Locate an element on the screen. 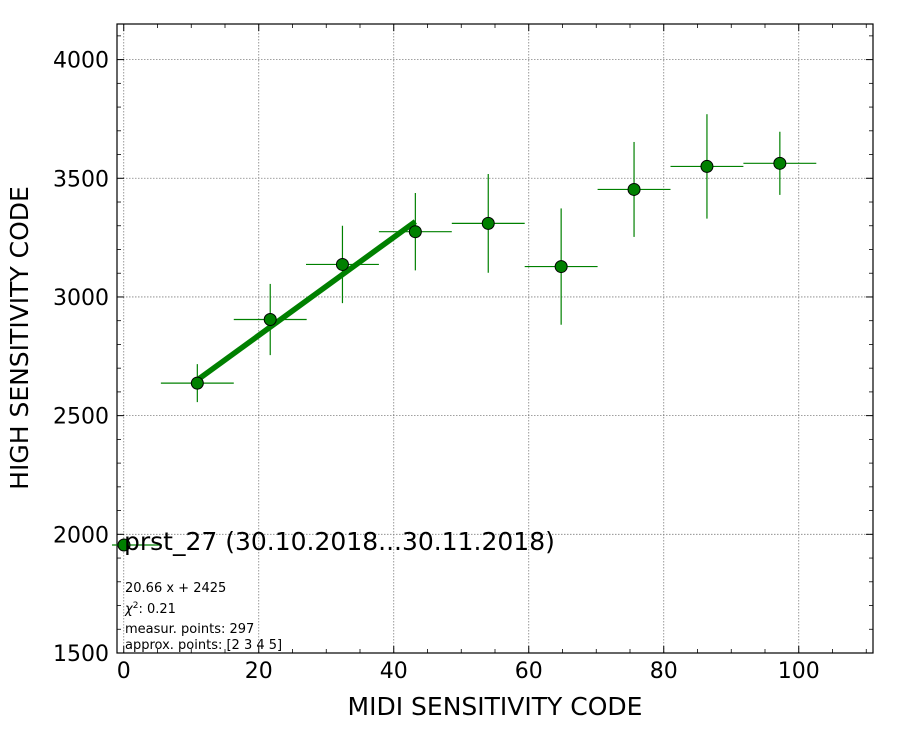 Image resolution: width=900 pixels, height=750 pixels. y-tick-label: 3000 is located at coordinates (81, 298).